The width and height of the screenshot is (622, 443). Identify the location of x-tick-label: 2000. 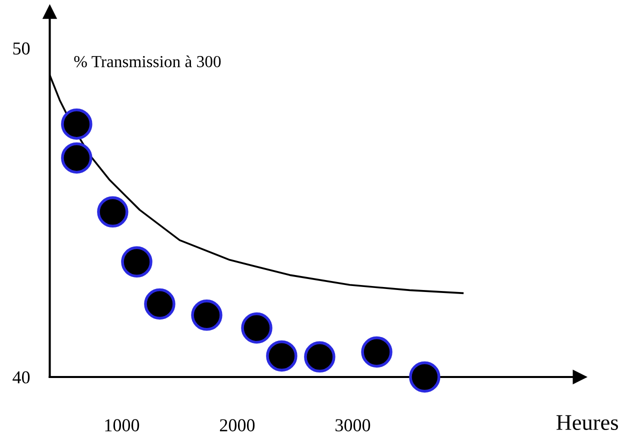
(237, 425).